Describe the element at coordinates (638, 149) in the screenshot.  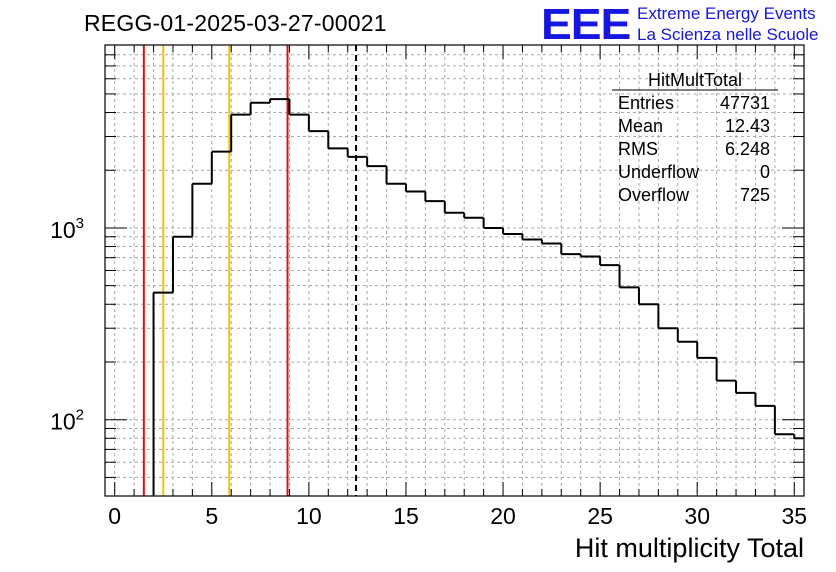
I see `stats-label: RMS` at that location.